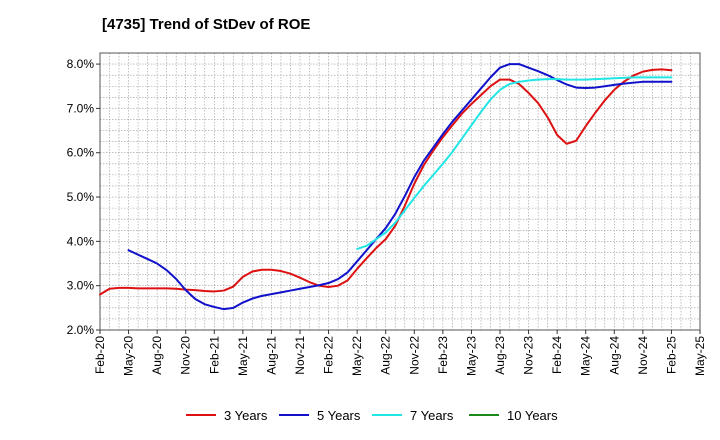  What do you see at coordinates (532, 415) in the screenshot?
I see `legend-label-4: 10 Years` at bounding box center [532, 415].